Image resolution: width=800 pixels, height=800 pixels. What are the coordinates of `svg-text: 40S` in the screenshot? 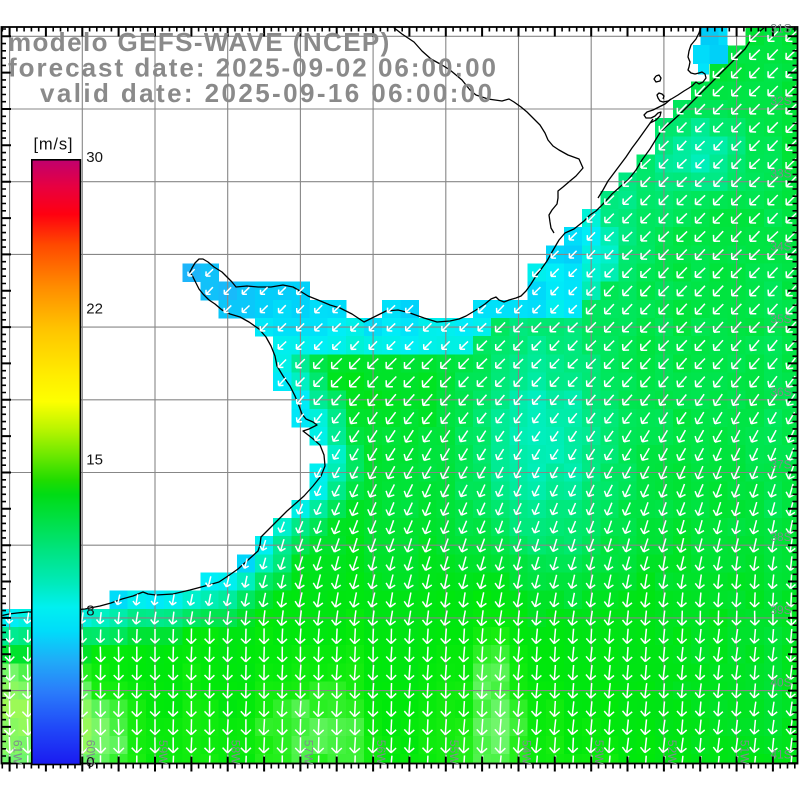 It's located at (780, 683).